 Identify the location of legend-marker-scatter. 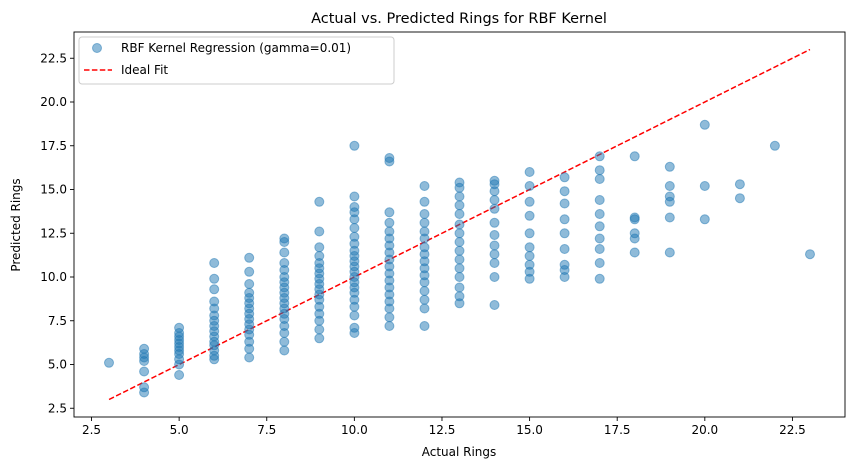
(97, 48).